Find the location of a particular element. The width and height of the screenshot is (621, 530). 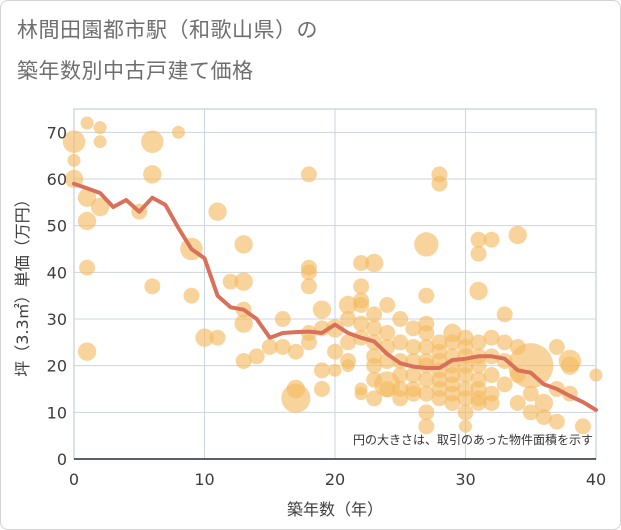

y-tick-label: 10 is located at coordinates (57, 412).